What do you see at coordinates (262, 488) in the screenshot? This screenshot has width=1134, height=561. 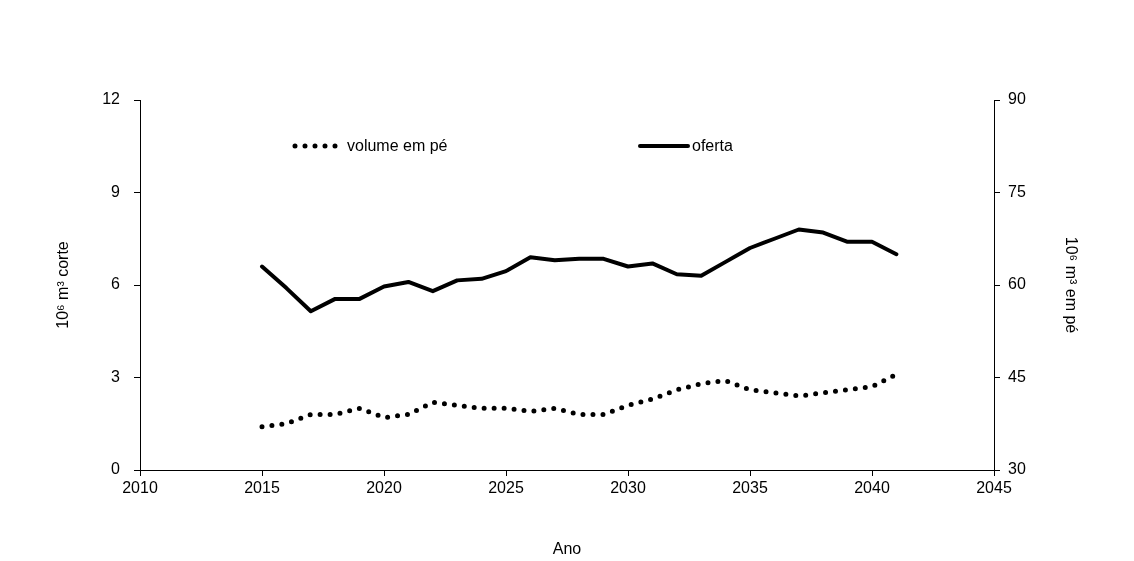 I see `x-tick-label: 2015` at bounding box center [262, 488].